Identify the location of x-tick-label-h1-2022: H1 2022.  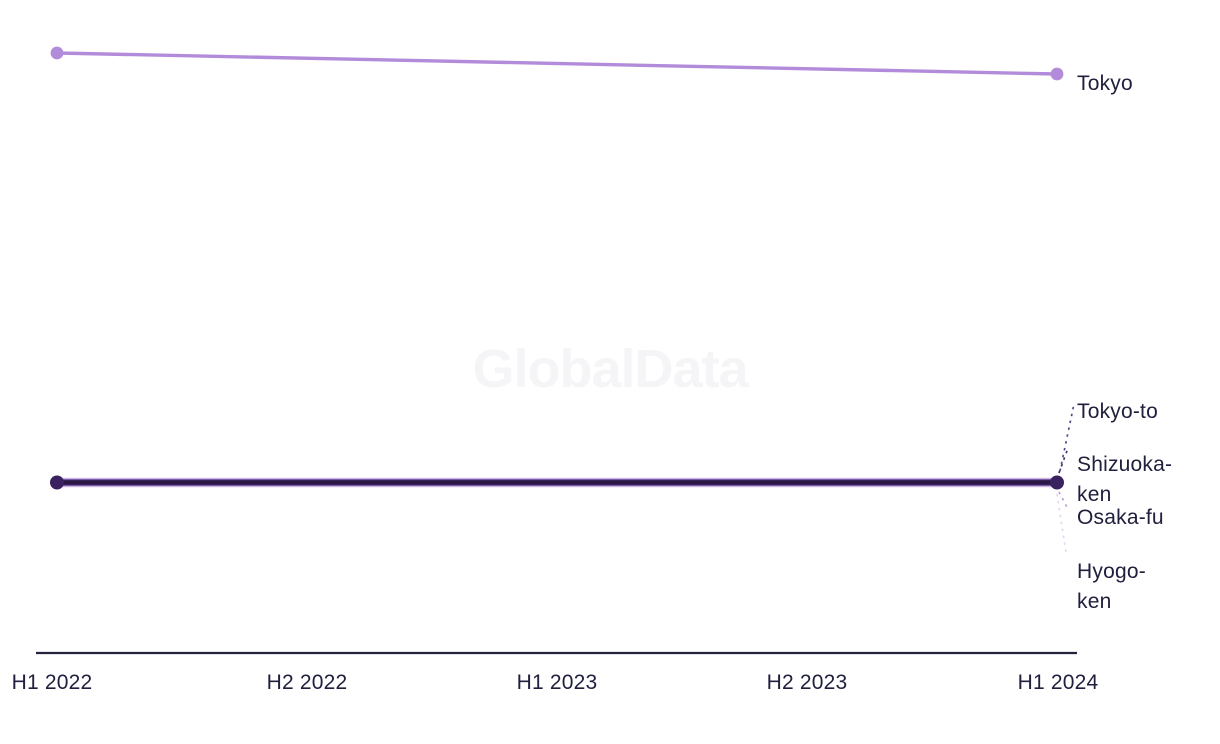
(52, 682).